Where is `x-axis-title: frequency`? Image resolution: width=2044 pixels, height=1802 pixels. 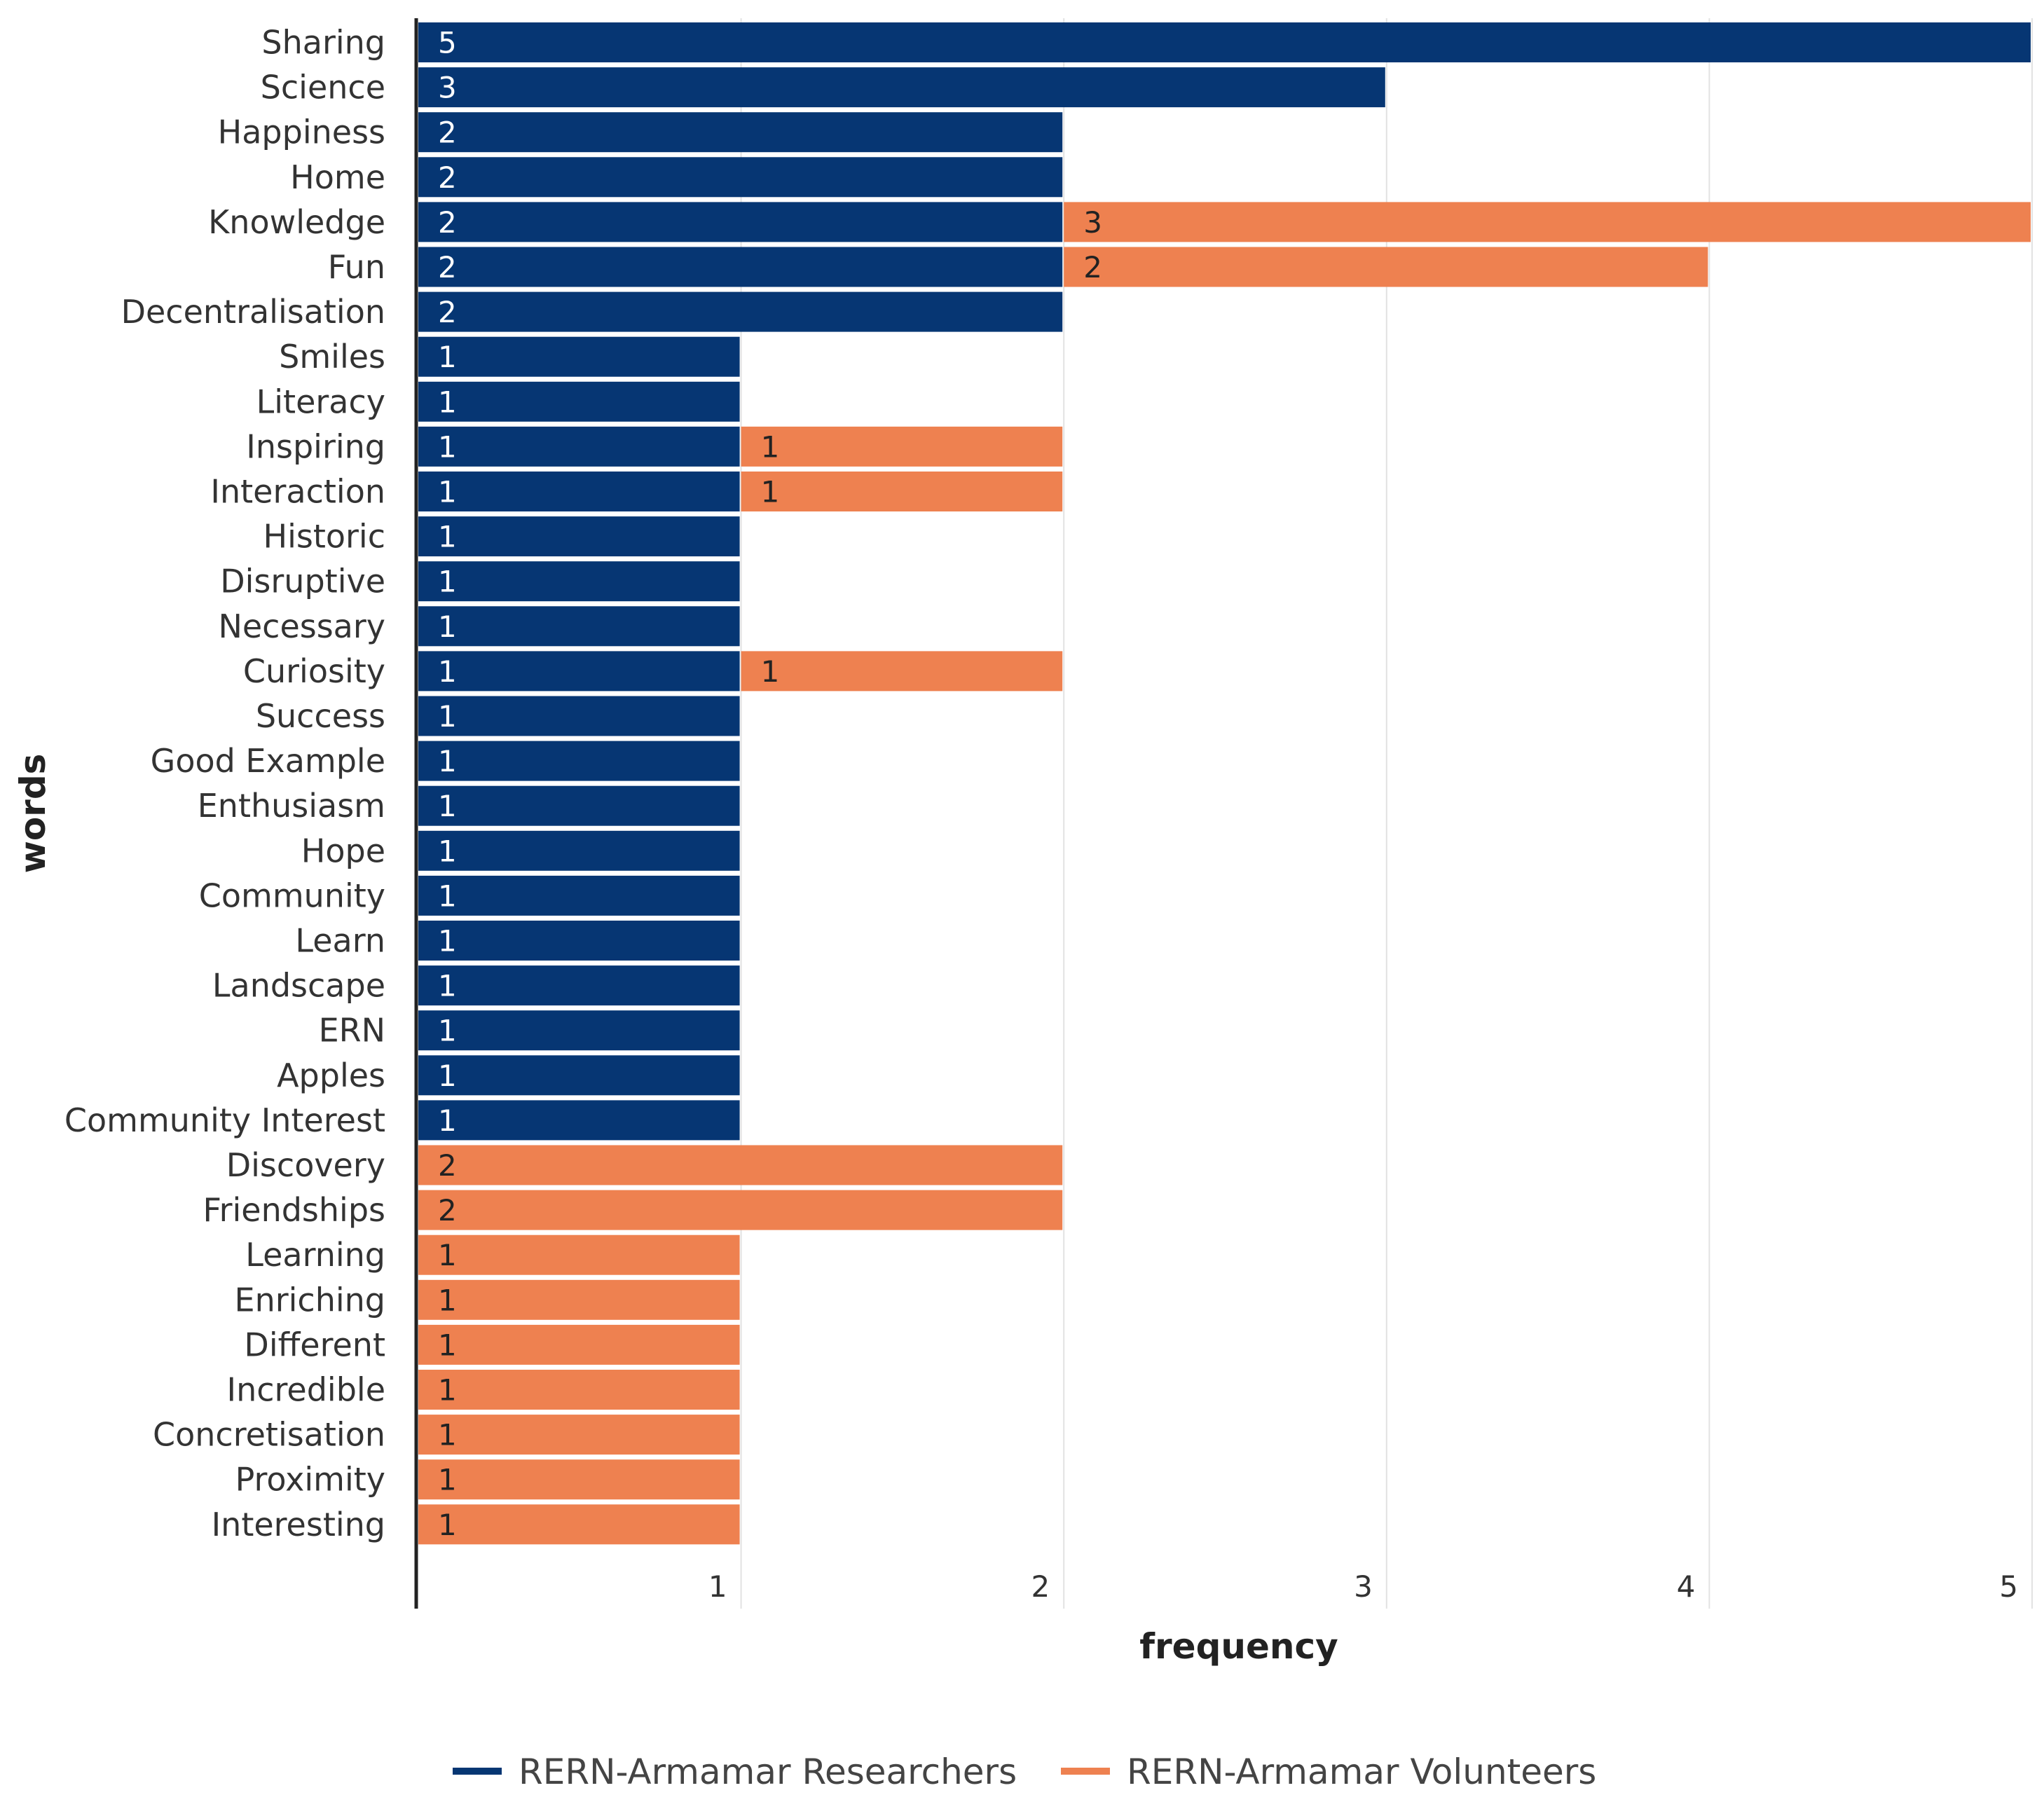
x-axis-title: frequency is located at coordinates (1238, 1646).